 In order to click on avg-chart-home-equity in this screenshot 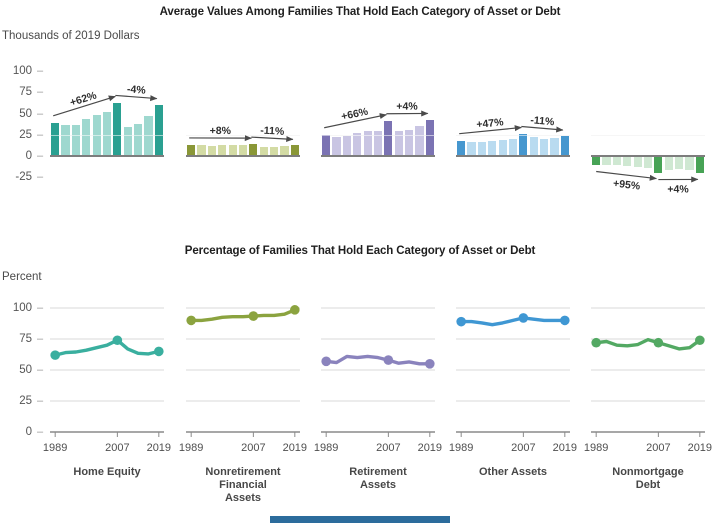, I will do `click(107, 130)`.